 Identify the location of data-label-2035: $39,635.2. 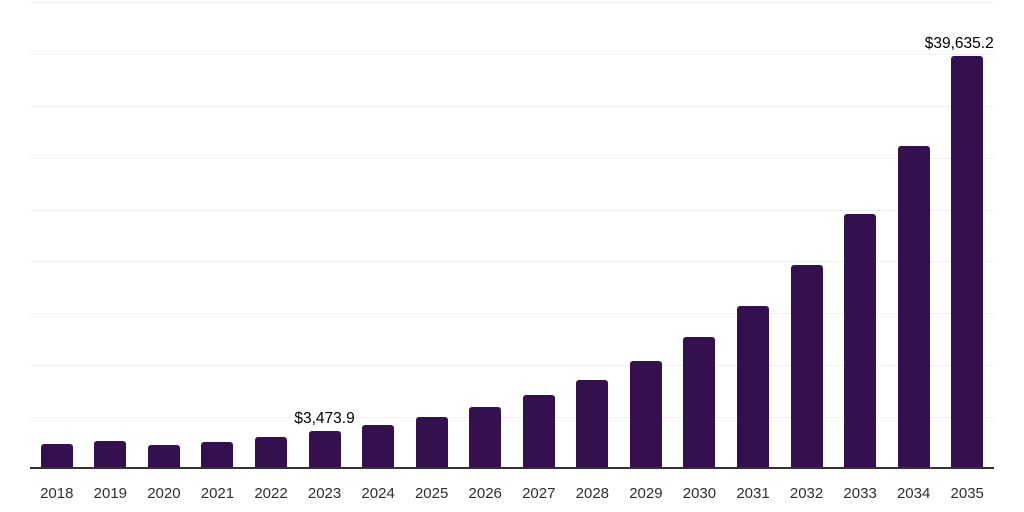
(959, 43).